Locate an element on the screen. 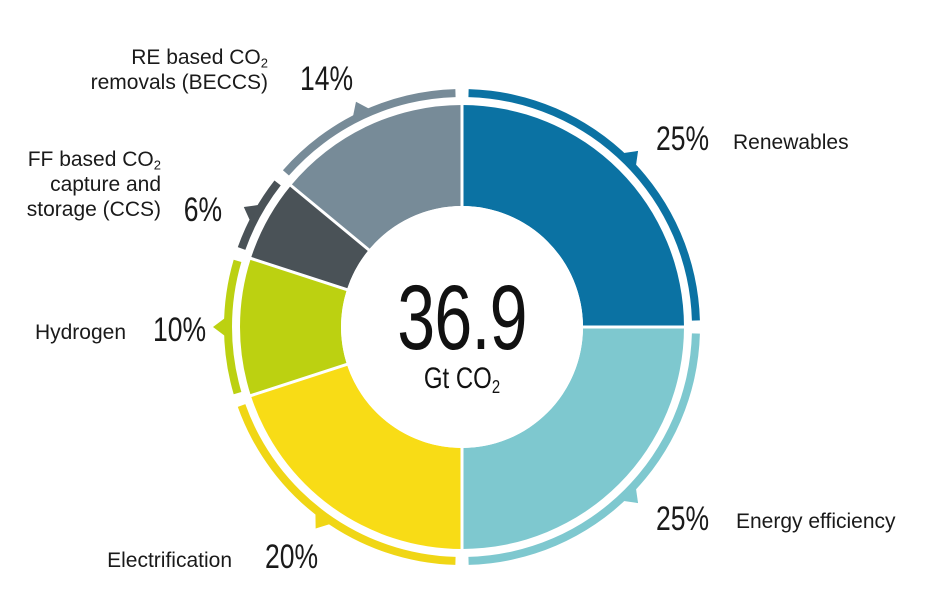 The image size is (930, 613). label-name-line: FF based CO2 is located at coordinates (94, 160).